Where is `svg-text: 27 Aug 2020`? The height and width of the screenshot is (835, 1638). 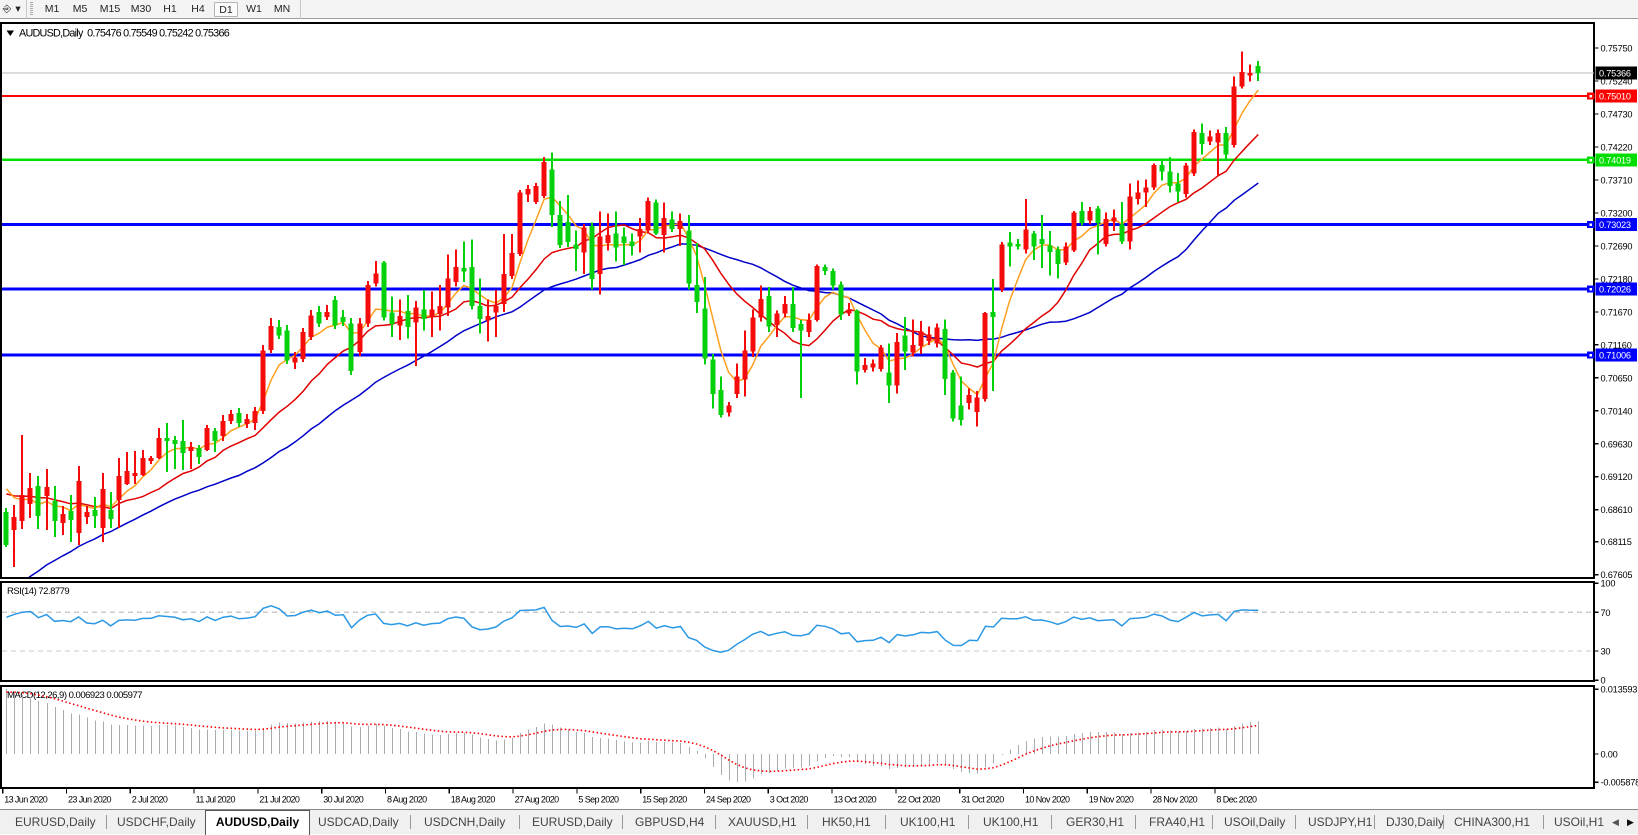 svg-text: 27 Aug 2020 is located at coordinates (537, 800).